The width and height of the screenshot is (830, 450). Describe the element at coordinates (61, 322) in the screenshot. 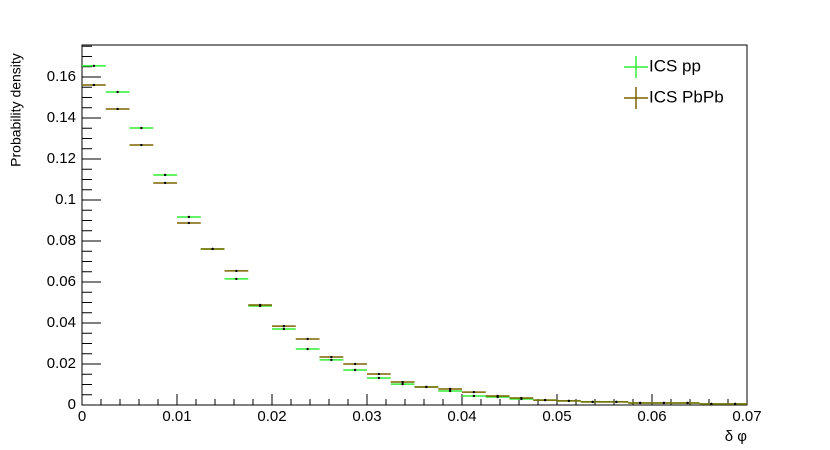

I see `y-tick-label: 0.04` at that location.